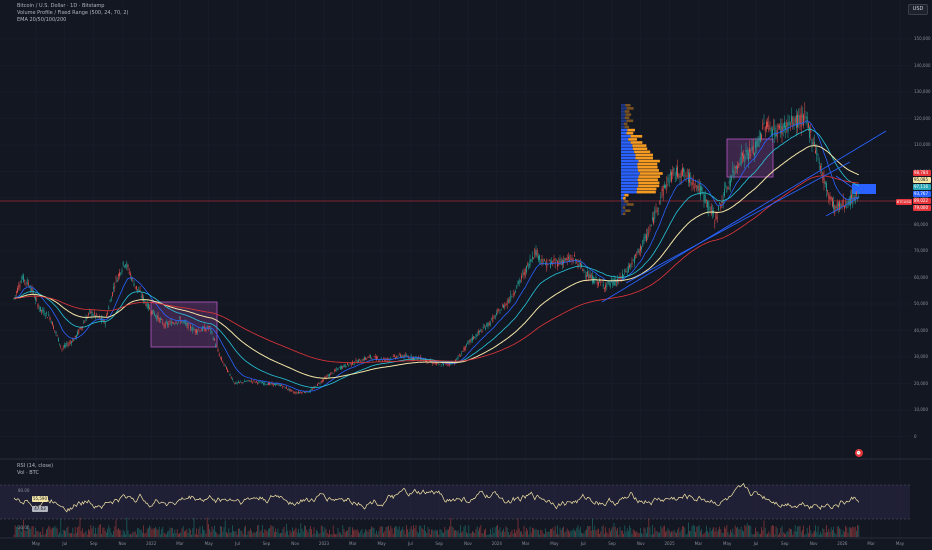  I want to click on price-tag: 95,085, so click(922, 180).